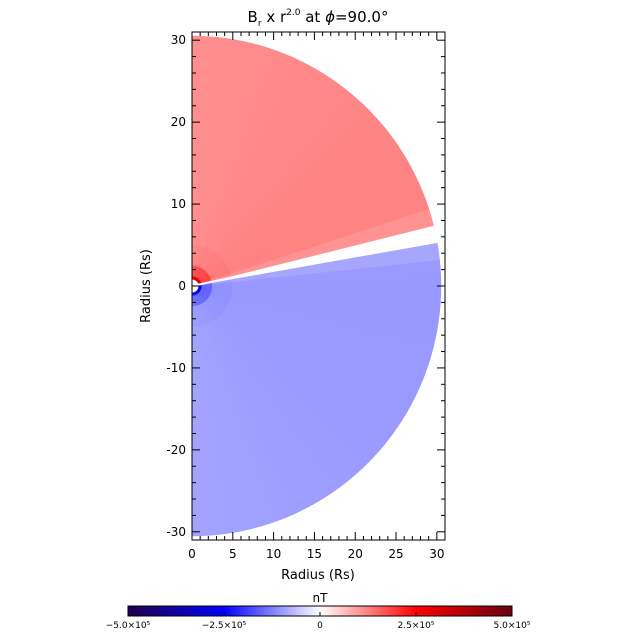  Describe the element at coordinates (128, 626) in the screenshot. I see `colorbar-tick-label: −5.0×10⁵` at that location.